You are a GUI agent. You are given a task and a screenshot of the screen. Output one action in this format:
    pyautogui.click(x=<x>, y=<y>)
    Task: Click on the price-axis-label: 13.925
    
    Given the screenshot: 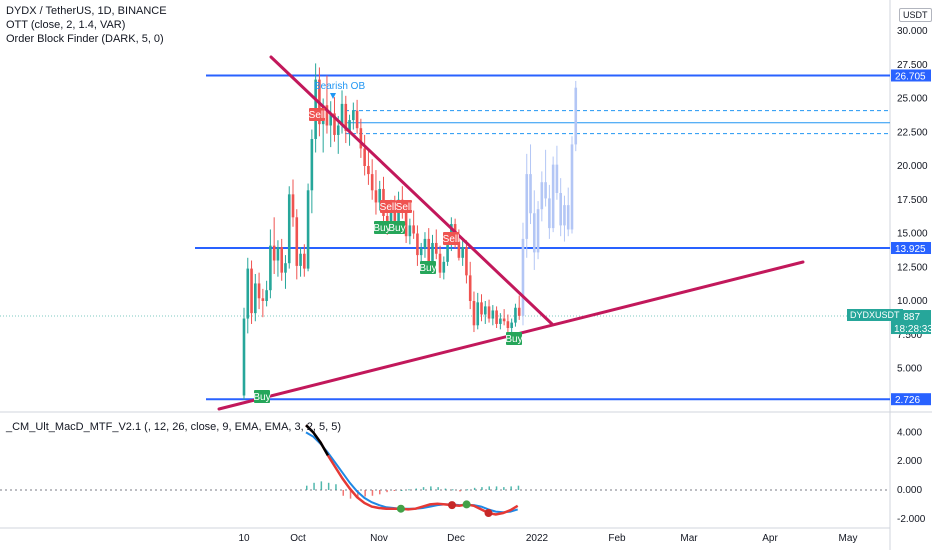 What is the action you would take?
    pyautogui.click(x=911, y=248)
    